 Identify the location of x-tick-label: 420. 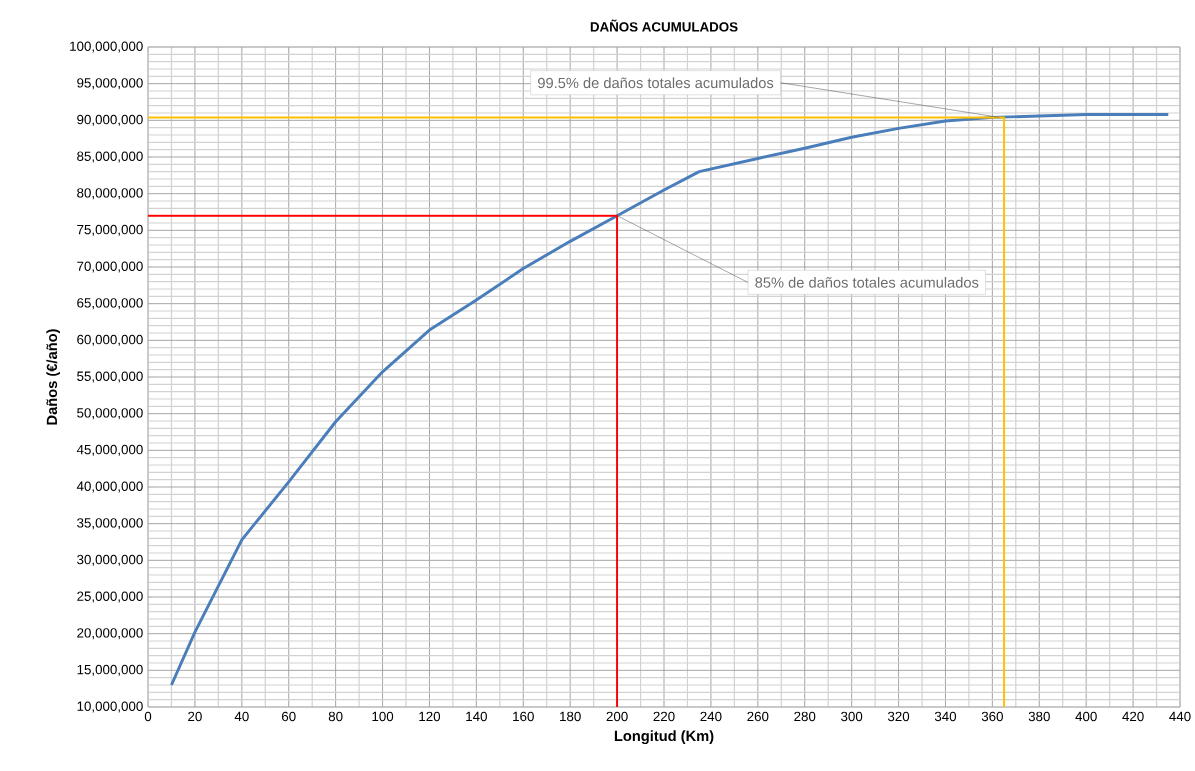
(1133, 716).